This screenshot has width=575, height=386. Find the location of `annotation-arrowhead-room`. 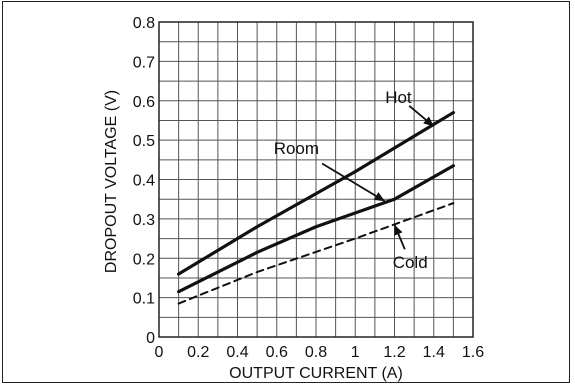

annotation-arrowhead-room is located at coordinates (379, 197).